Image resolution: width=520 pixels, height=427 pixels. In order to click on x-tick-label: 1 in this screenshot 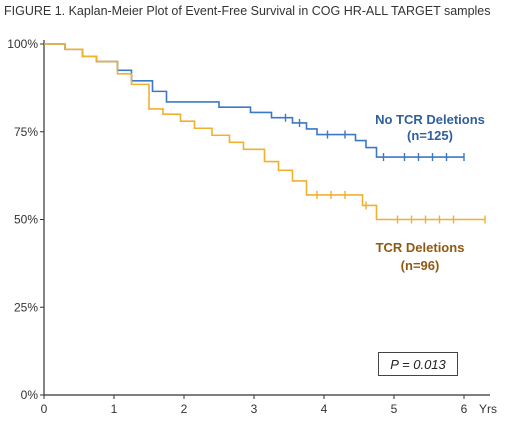, I will do `click(114, 409)`.